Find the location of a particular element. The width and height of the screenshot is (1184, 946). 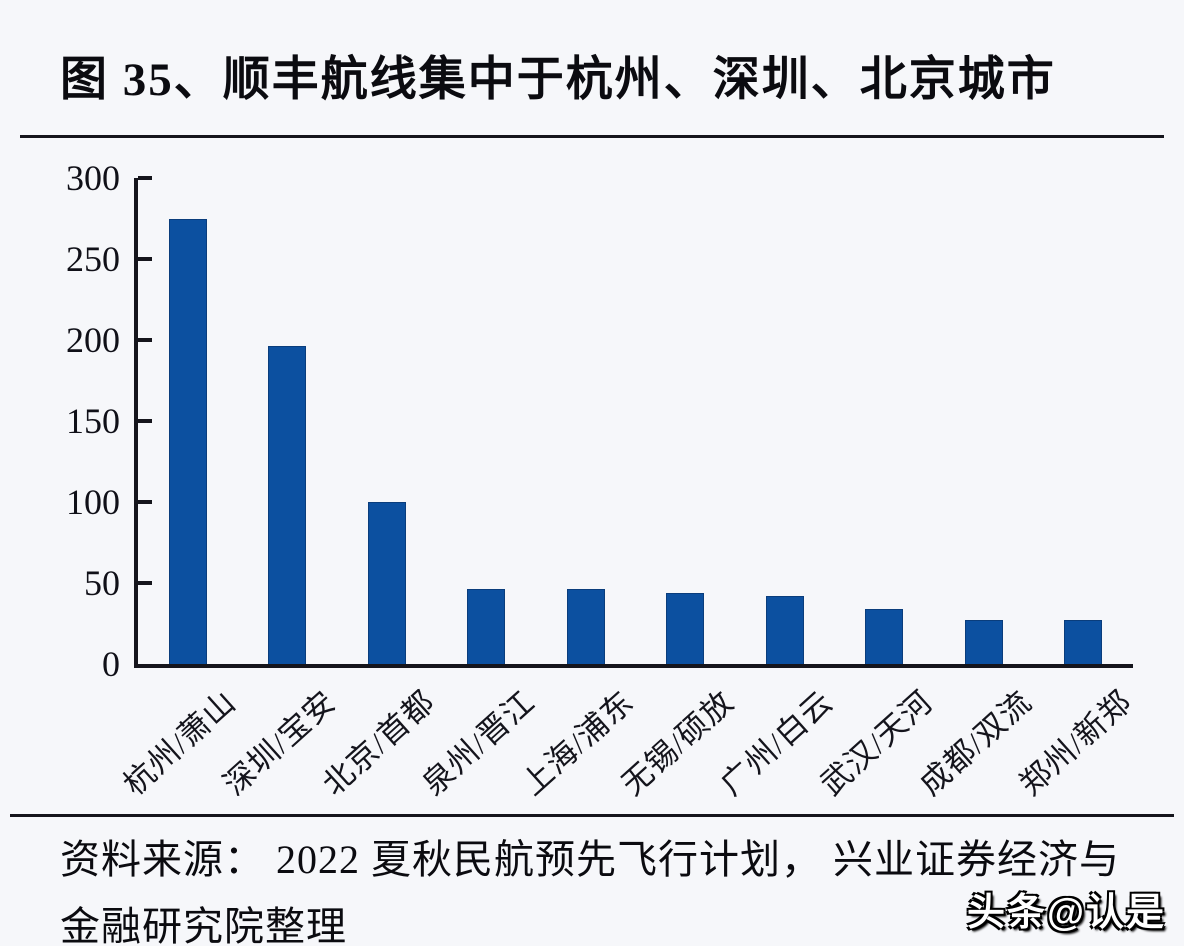

watermark: 头条@认是 is located at coordinates (1066, 913).